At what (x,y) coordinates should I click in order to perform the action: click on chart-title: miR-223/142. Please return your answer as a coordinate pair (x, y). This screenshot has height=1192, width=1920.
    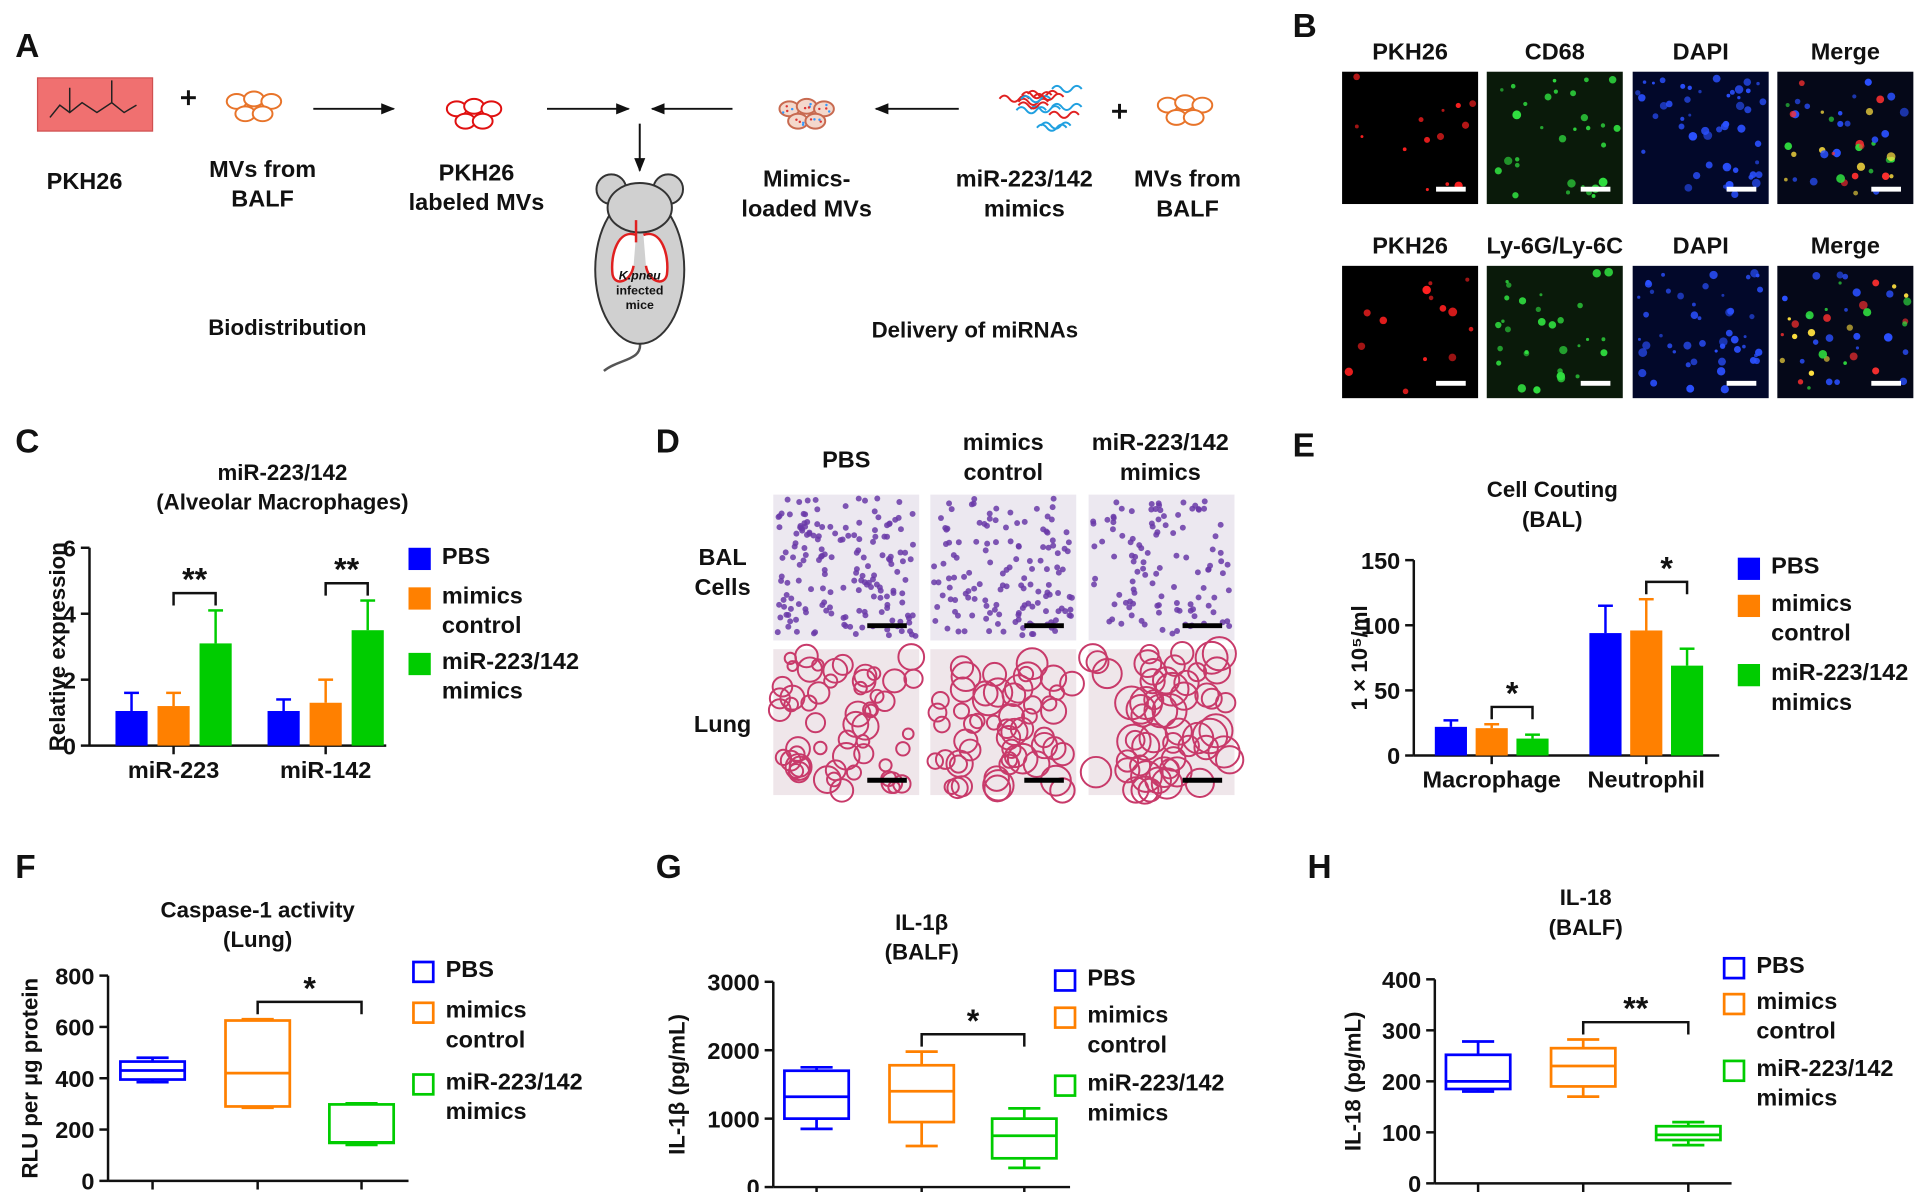
    Looking at the image, I should click on (282, 472).